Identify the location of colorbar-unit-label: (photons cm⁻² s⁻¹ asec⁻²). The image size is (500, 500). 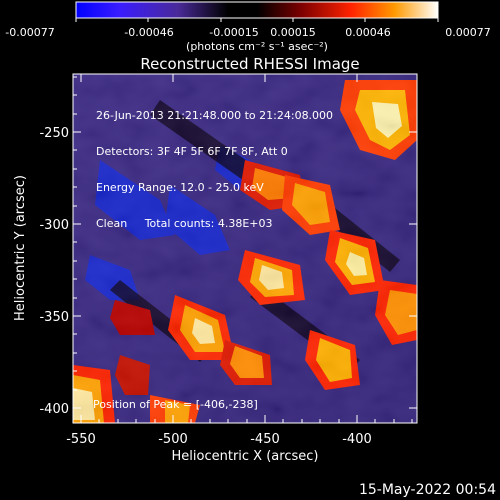
(257, 46).